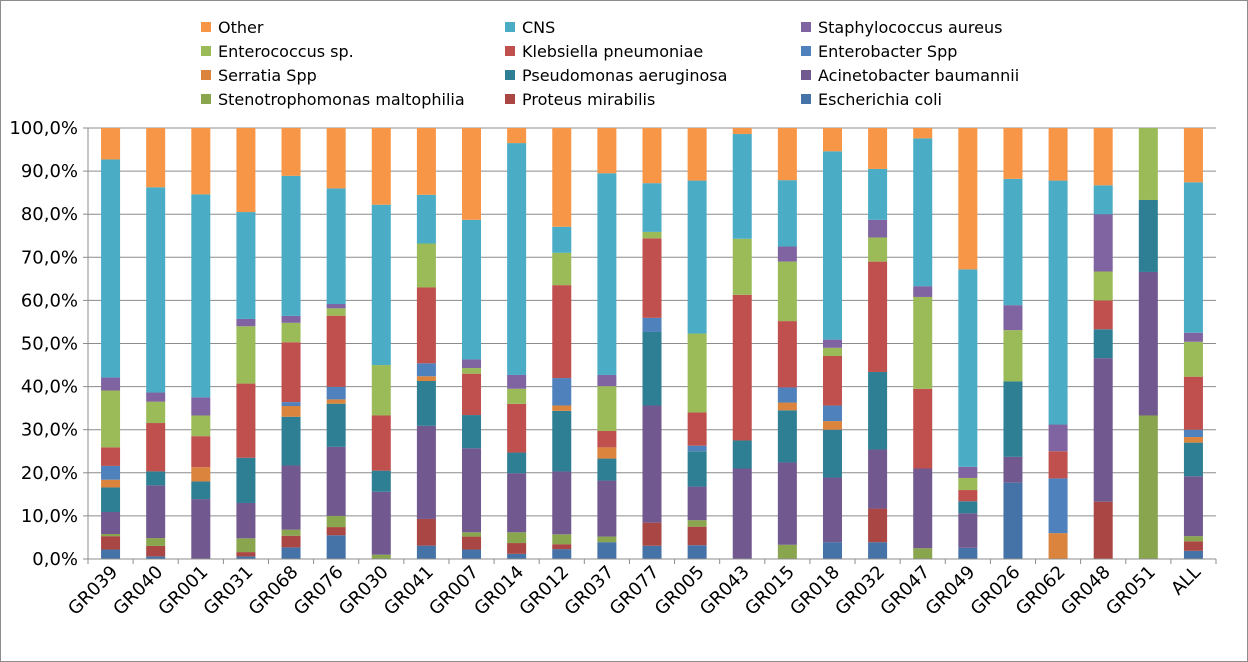 Image resolution: width=1248 pixels, height=662 pixels. Describe the element at coordinates (1103, 430) in the screenshot. I see `bar-segment-gr048-acinetobacter-baumannii` at that location.